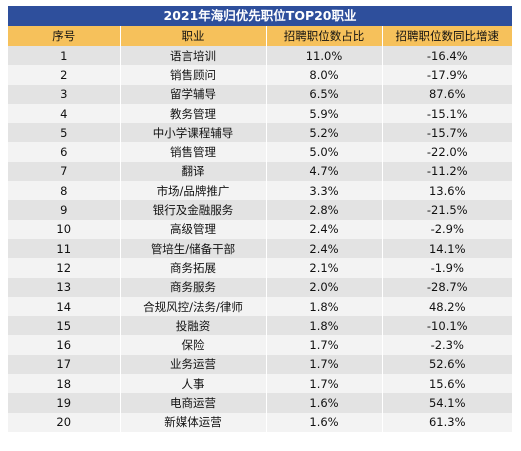 The height and width of the screenshot is (451, 521). I want to click on table-row: 15 投融资 1.8% -10.1%, so click(260, 326).